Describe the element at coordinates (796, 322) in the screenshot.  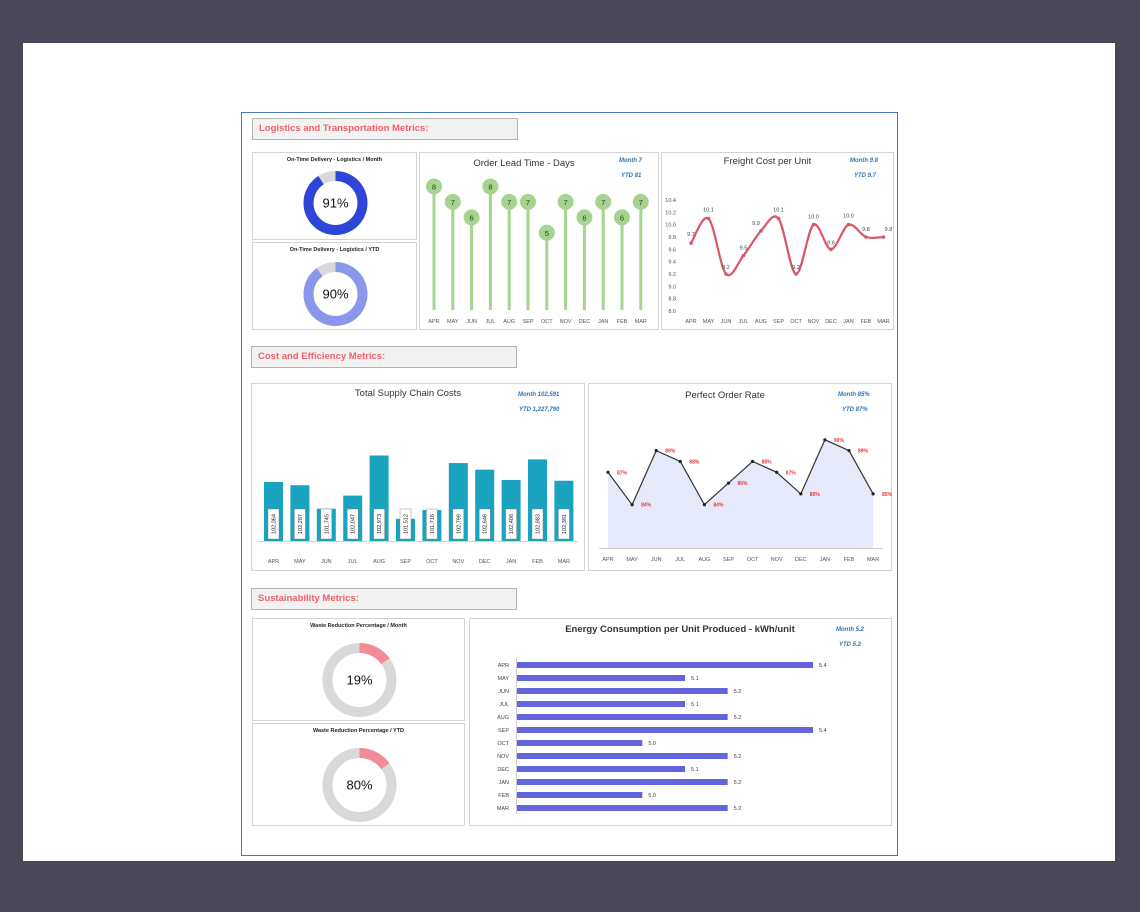
I see `freight-x-tick: OCT` at that location.